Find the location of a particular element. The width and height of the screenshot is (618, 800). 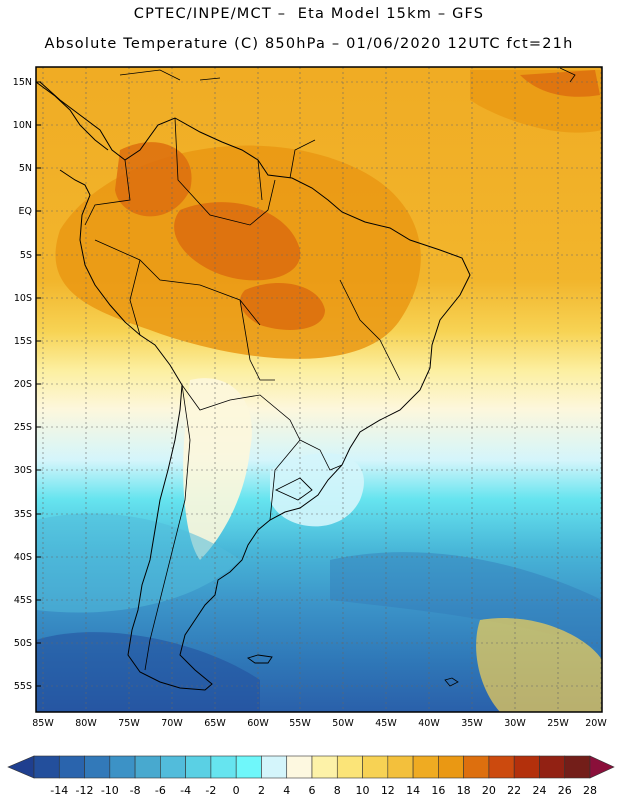

lon-label-35w: 35W is located at coordinates (472, 723).